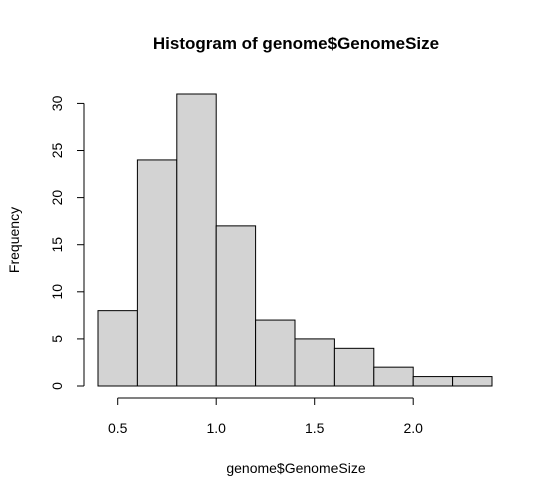 Image resolution: width=550 pixels, height=500 pixels. Describe the element at coordinates (296, 468) in the screenshot. I see `x-axis-label: genome$GenomeSize` at that location.